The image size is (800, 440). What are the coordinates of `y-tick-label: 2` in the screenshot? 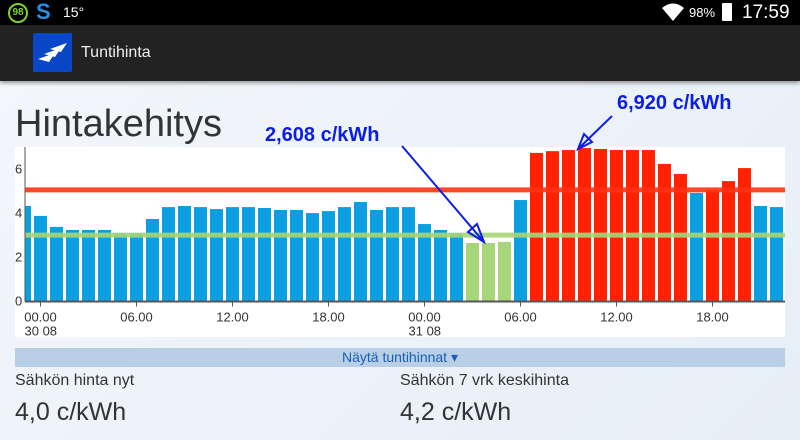 It's located at (18, 256).